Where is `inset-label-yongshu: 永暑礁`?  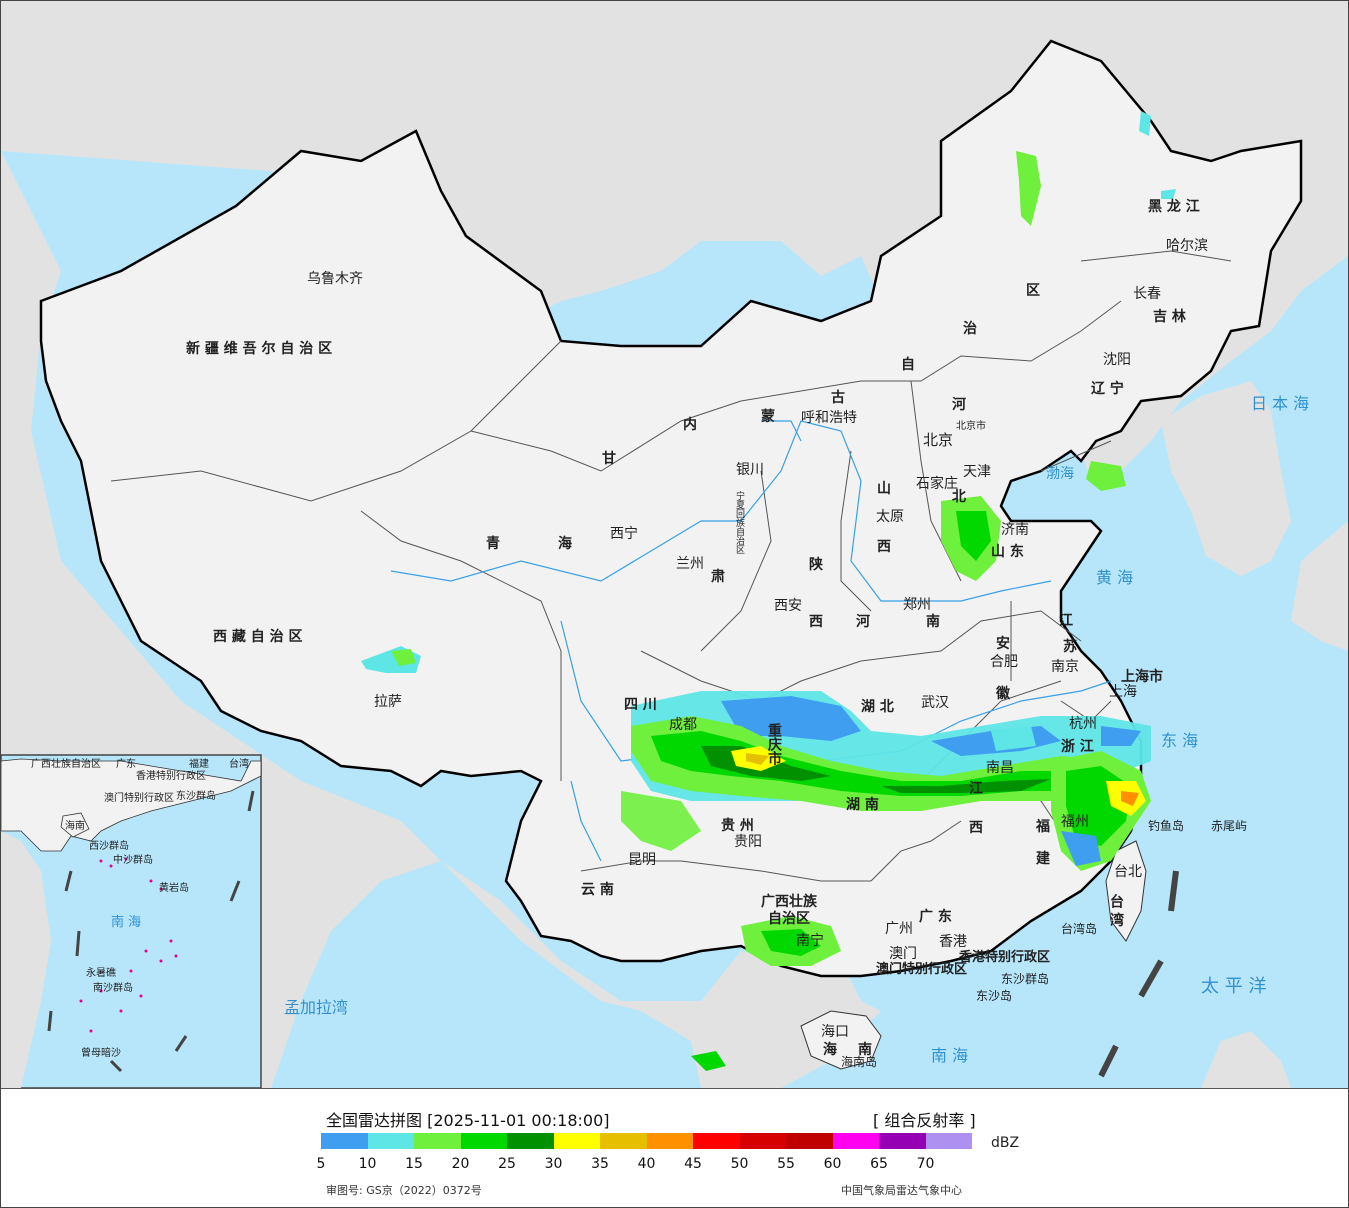 inset-label-yongshu: 永暑礁 is located at coordinates (101, 972).